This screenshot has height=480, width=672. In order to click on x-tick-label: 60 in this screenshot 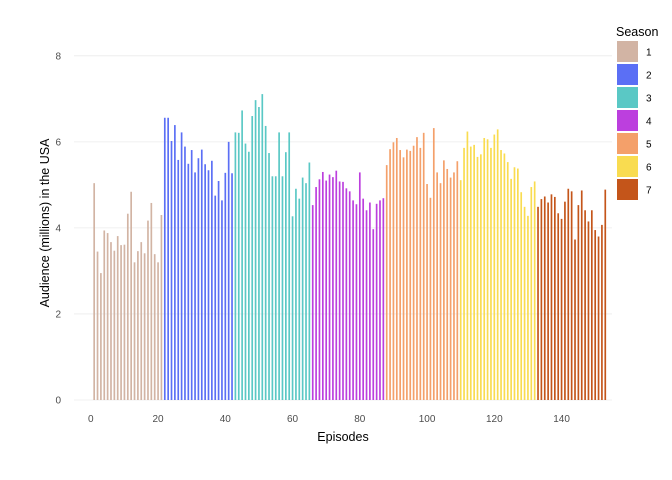, I will do `click(293, 419)`.